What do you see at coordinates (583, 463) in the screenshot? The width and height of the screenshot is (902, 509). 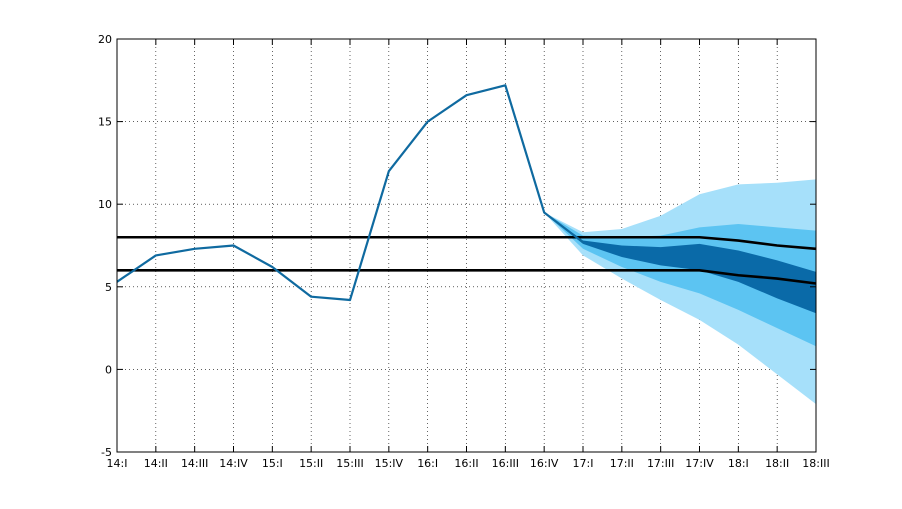 I see `x-tick-label: 17:I` at bounding box center [583, 463].